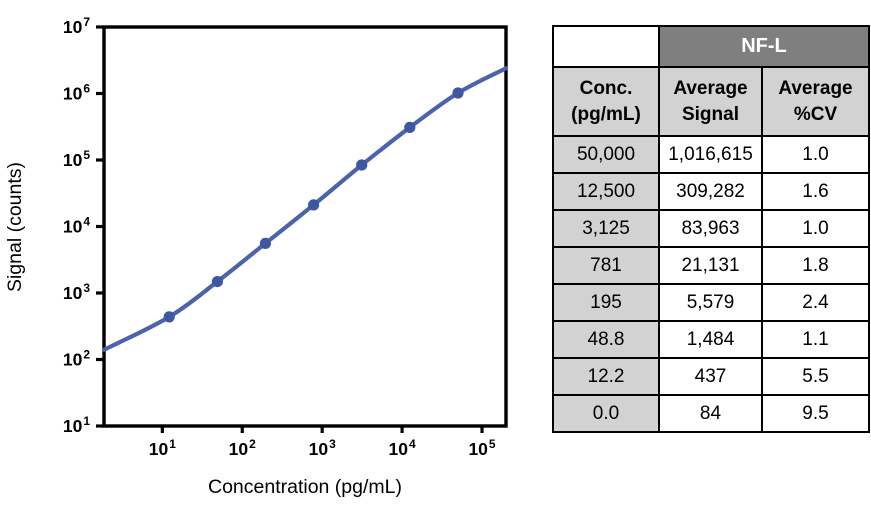 Image resolution: width=871 pixels, height=524 pixels. What do you see at coordinates (402, 448) in the screenshot?
I see `x-tick-label: 10⁴` at bounding box center [402, 448].